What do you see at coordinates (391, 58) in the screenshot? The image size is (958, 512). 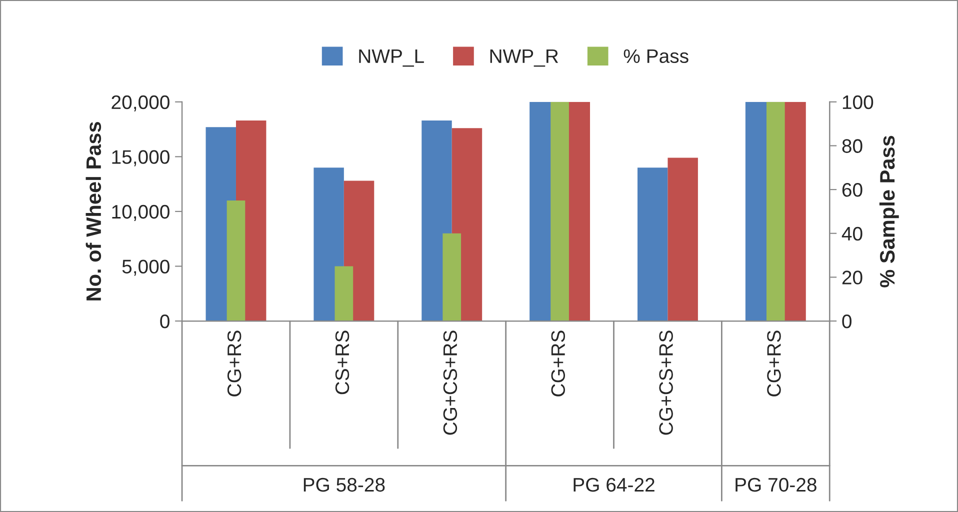 I see `legend-label: NWP_L` at bounding box center [391, 58].